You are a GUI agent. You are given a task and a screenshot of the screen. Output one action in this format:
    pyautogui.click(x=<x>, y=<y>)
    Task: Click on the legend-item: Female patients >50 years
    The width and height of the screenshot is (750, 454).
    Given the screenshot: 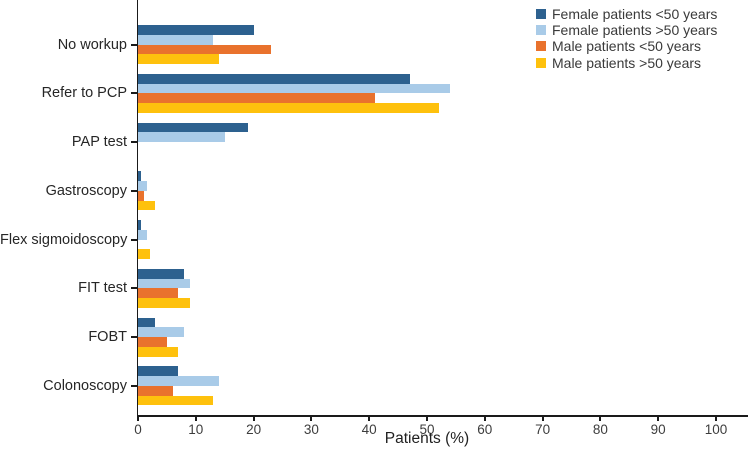 What is the action you would take?
    pyautogui.click(x=626, y=30)
    